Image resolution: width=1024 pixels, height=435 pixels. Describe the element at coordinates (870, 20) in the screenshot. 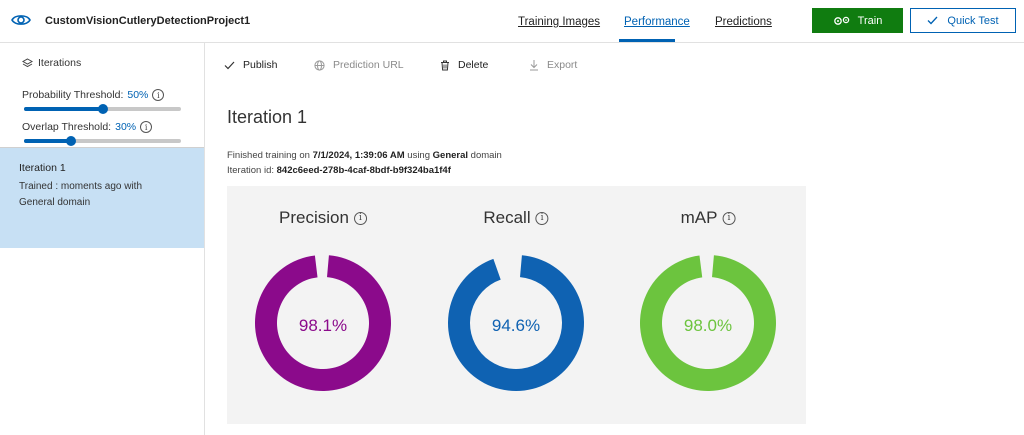

I see `train-label: Train` at that location.